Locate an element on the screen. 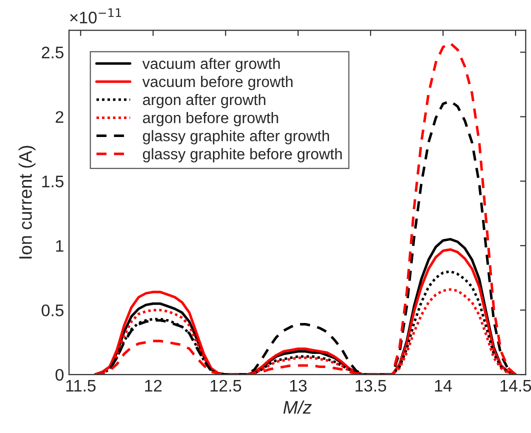  y-tick-label: 0.5 is located at coordinates (53, 310).